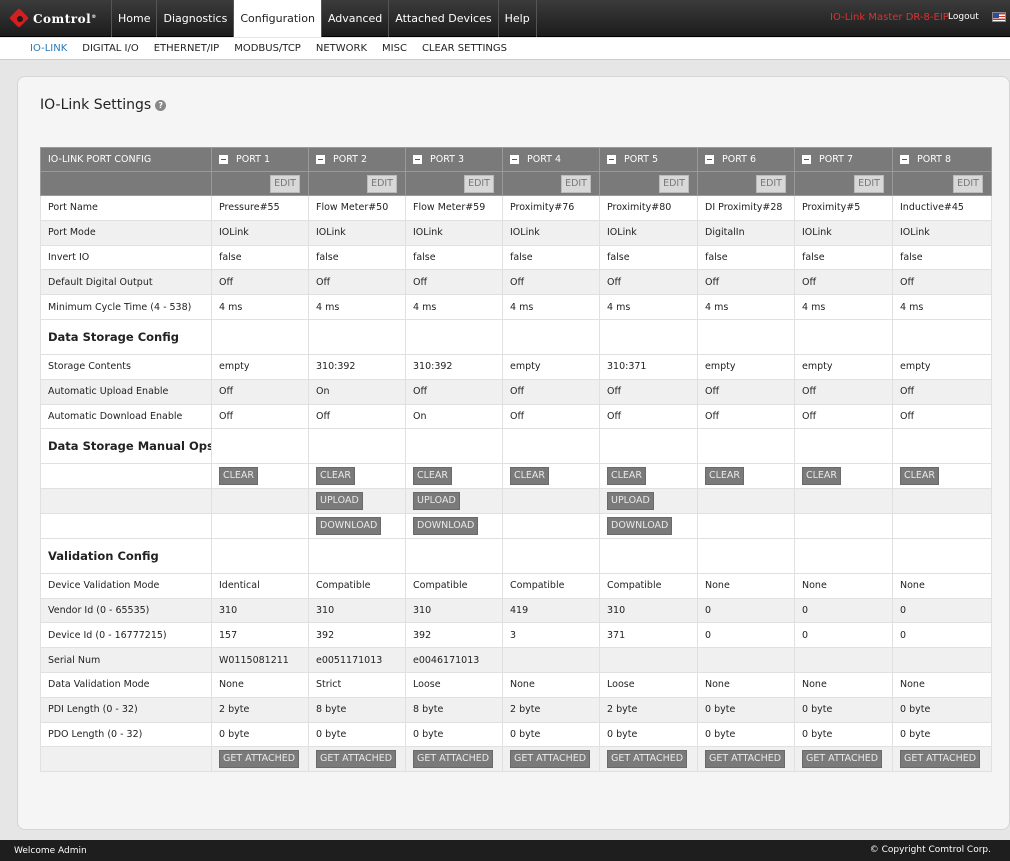  Describe the element at coordinates (341, 48) in the screenshot. I see `subnav-network: NETWORK` at that location.